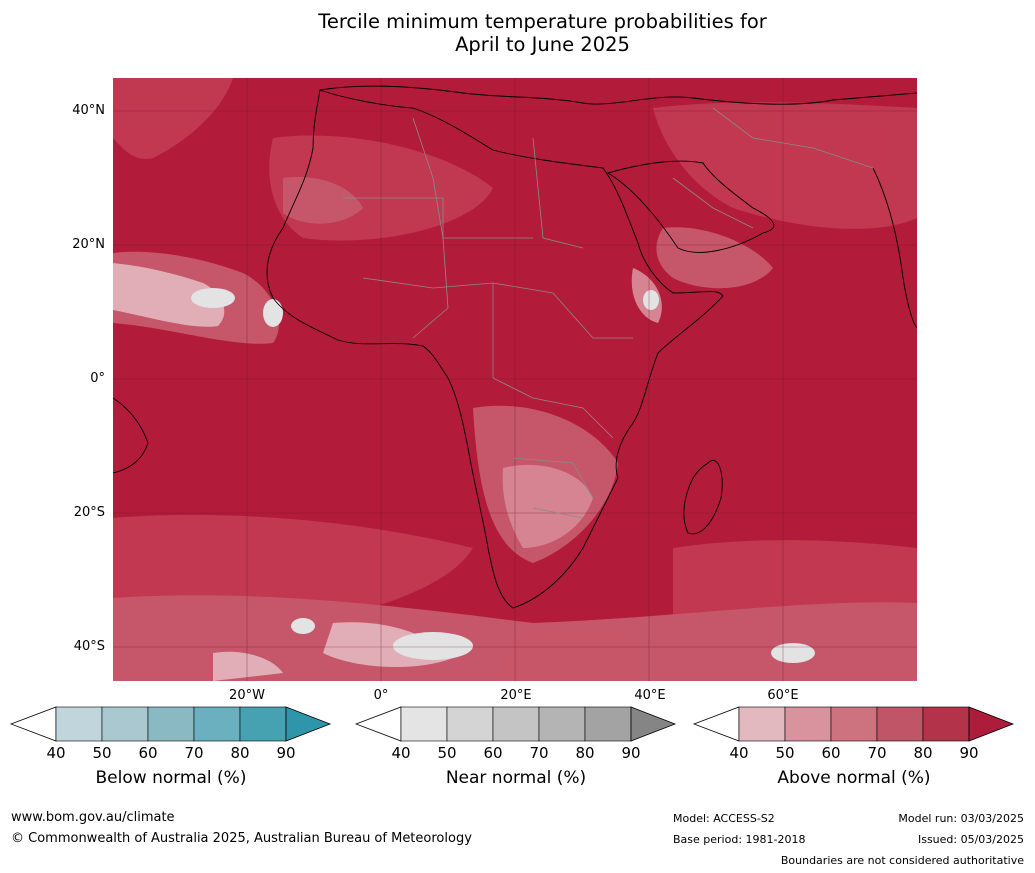 This screenshot has width=1035, height=873. Describe the element at coordinates (148, 753) in the screenshot. I see `below-tick-60: 60` at that location.